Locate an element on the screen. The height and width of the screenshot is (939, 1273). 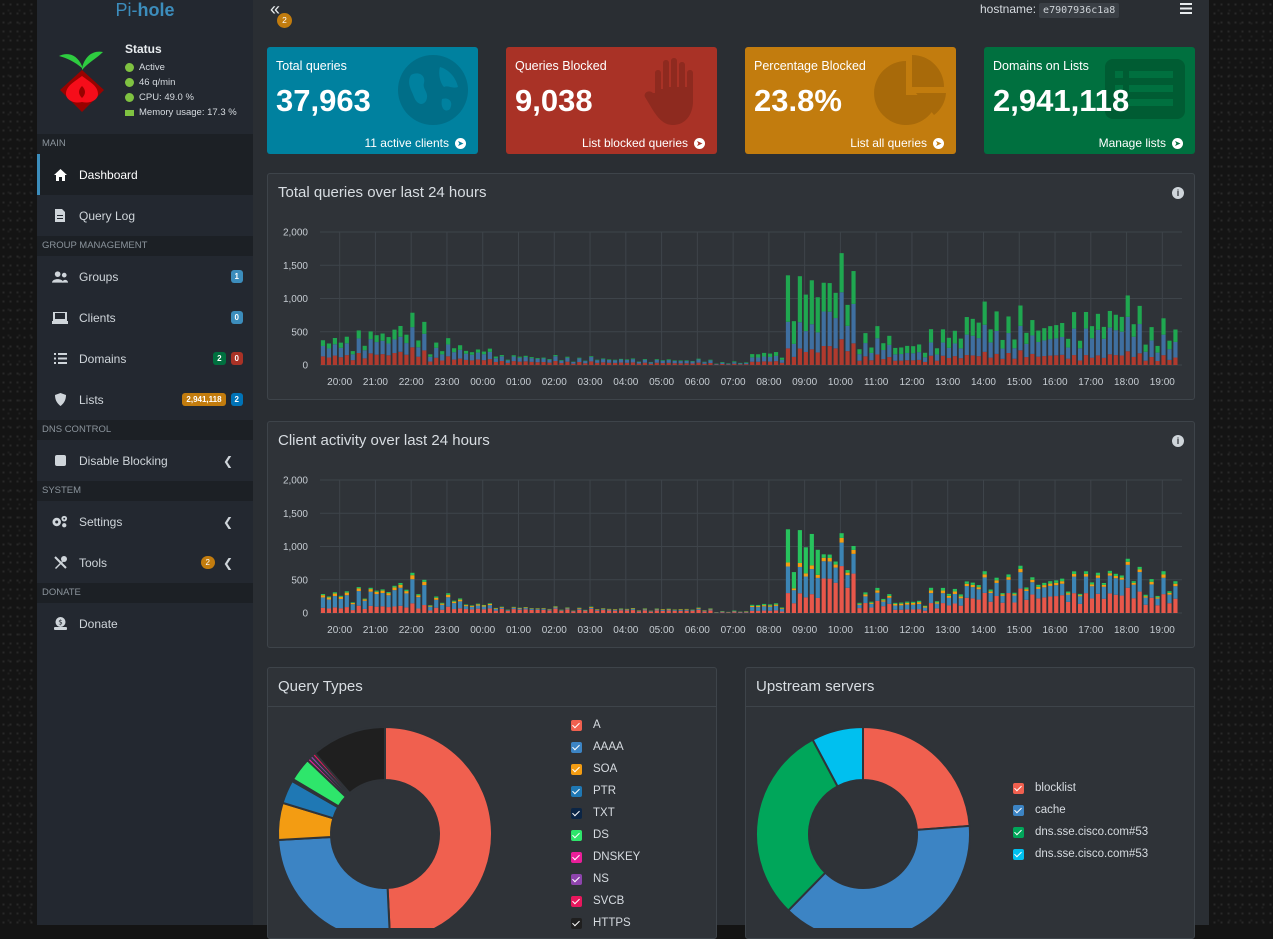
notification-badge: 2 is located at coordinates (284, 20).